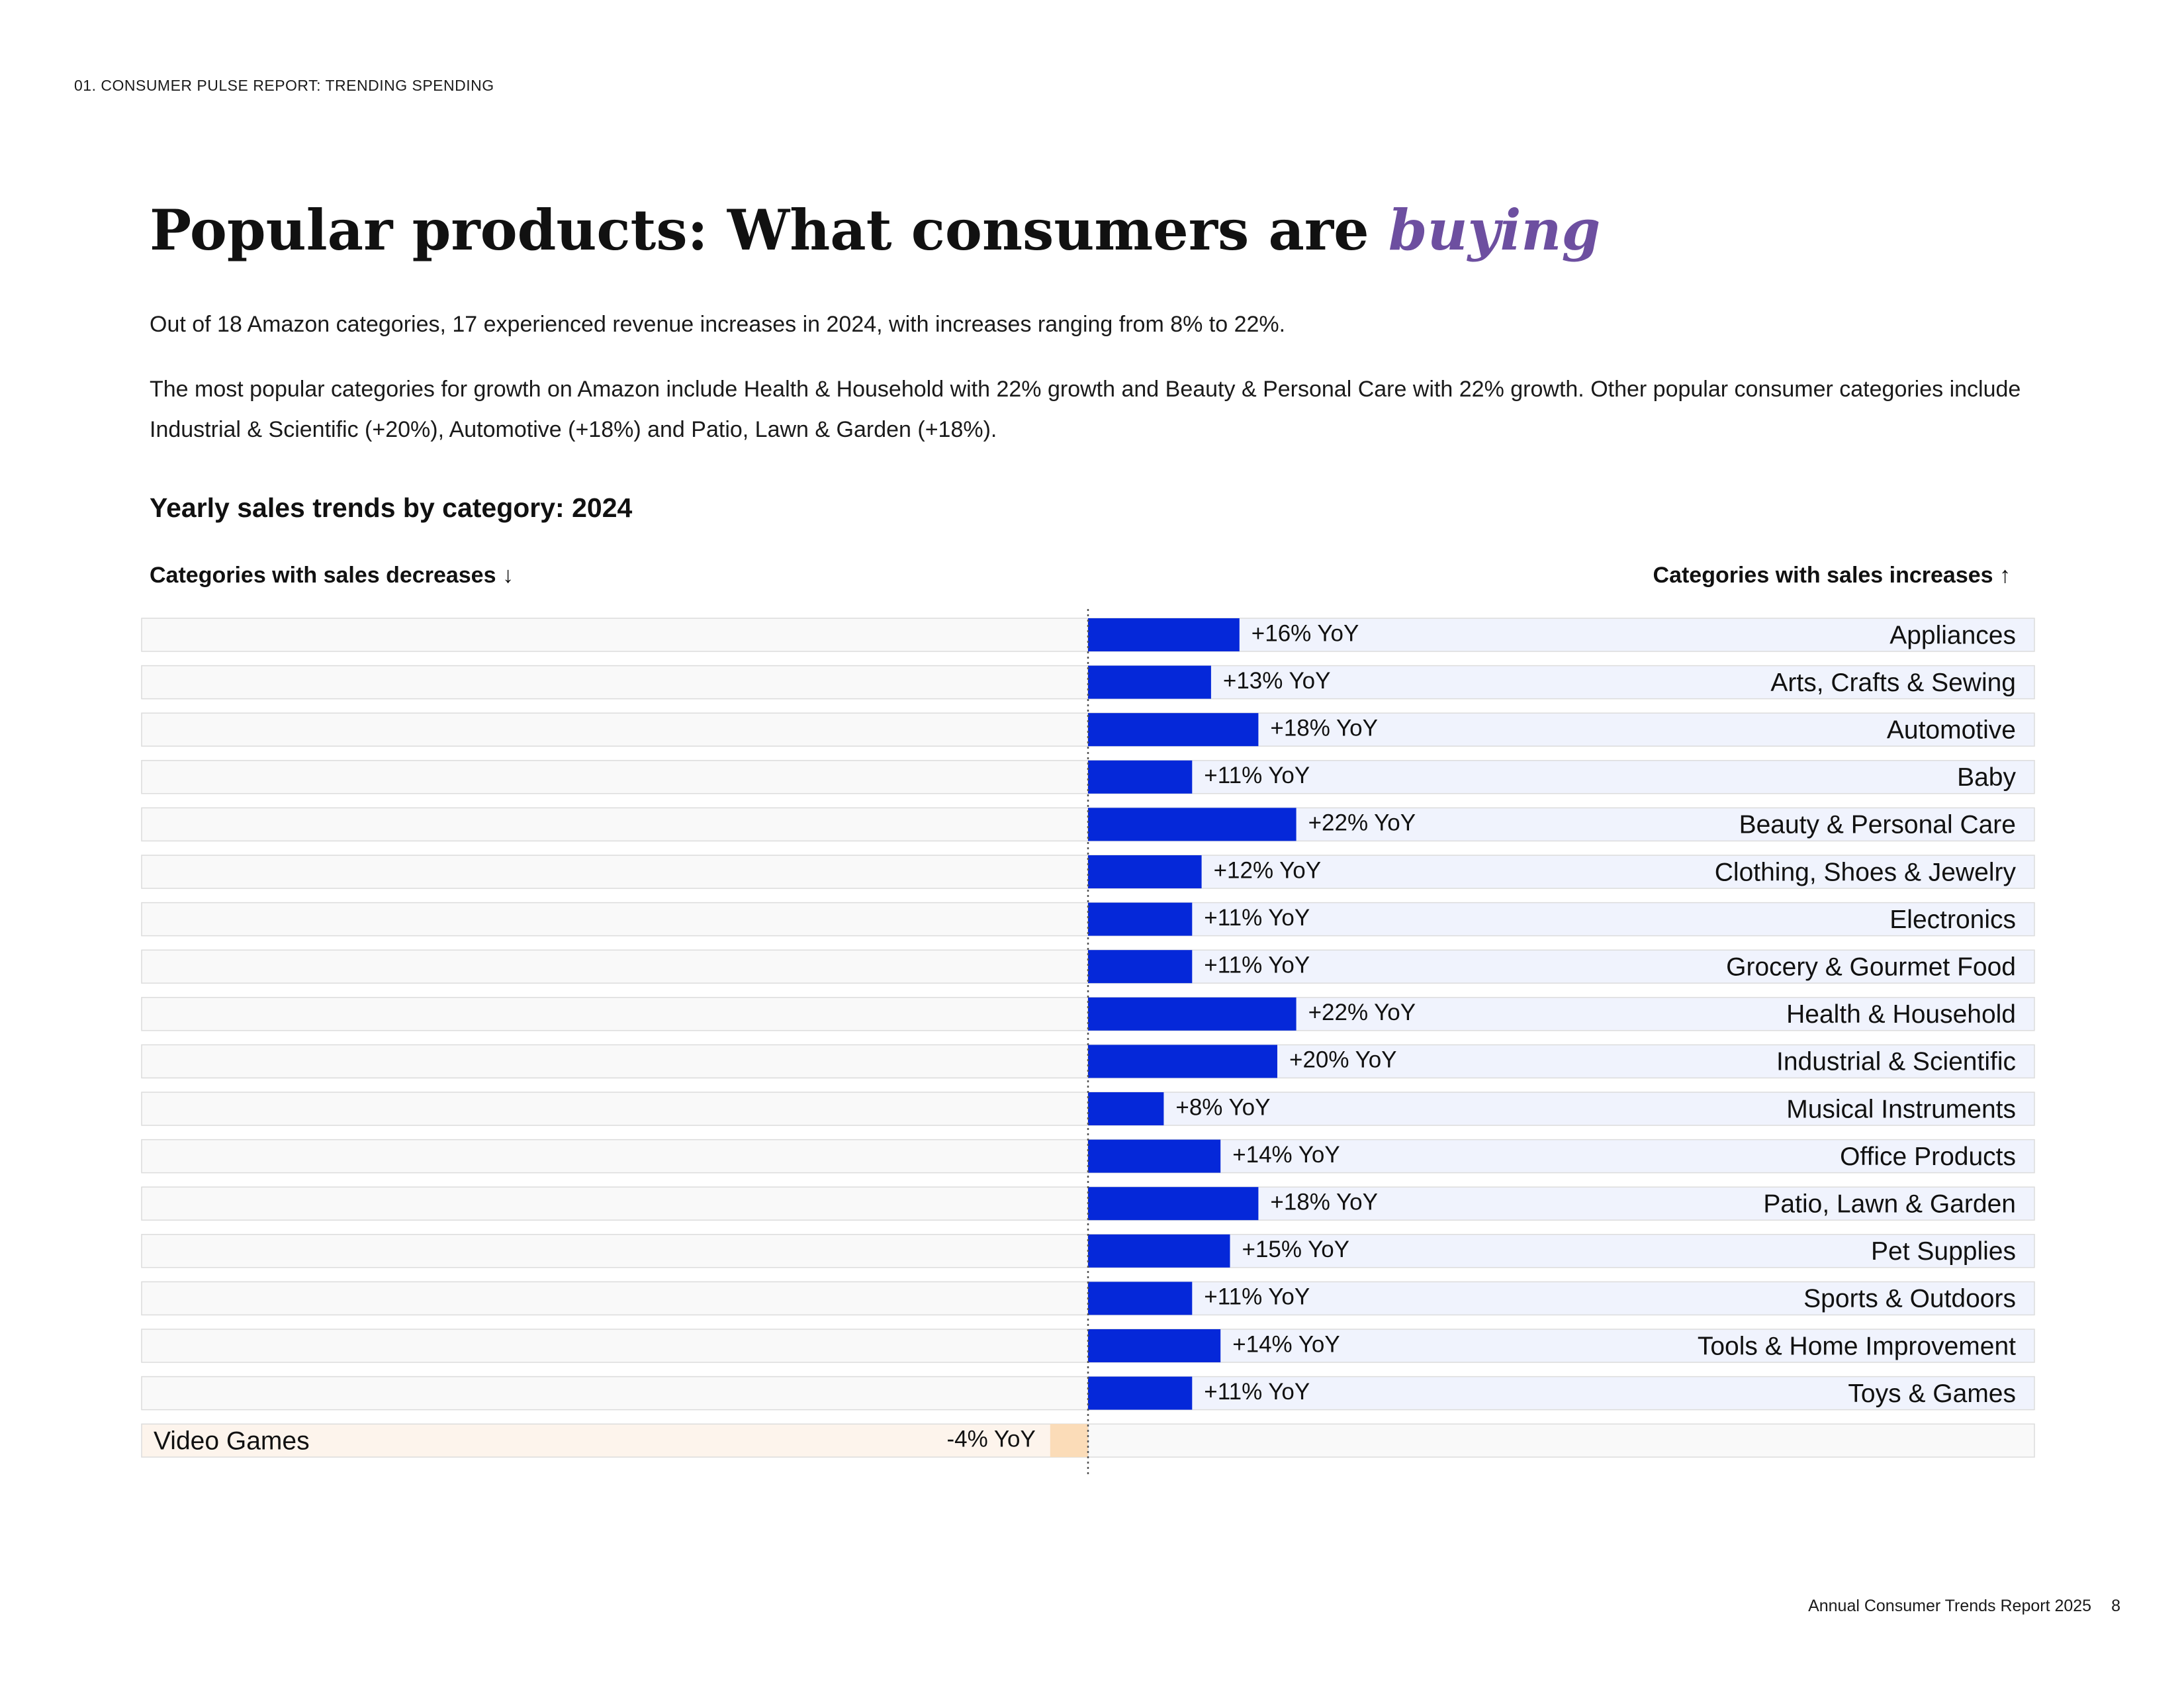 The width and height of the screenshot is (2184, 1688). What do you see at coordinates (1932, 1394) in the screenshot?
I see `category-label: Toys & Games` at bounding box center [1932, 1394].